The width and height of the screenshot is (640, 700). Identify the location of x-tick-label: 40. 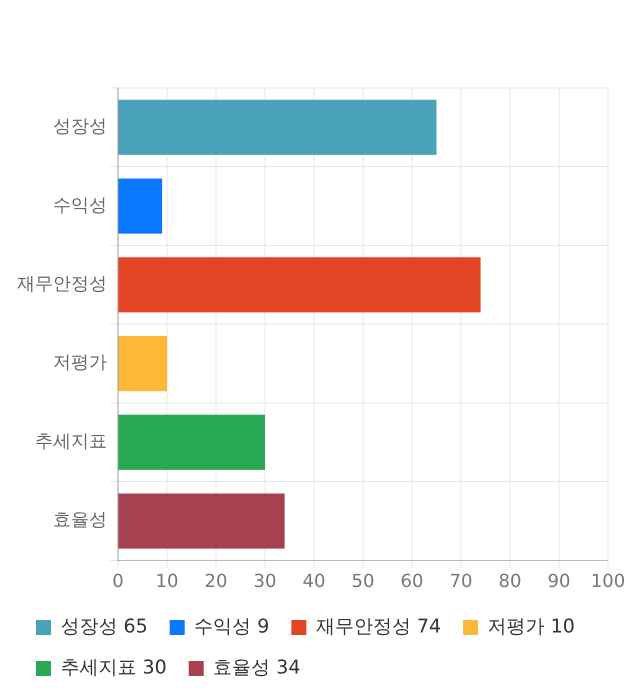
(314, 581).